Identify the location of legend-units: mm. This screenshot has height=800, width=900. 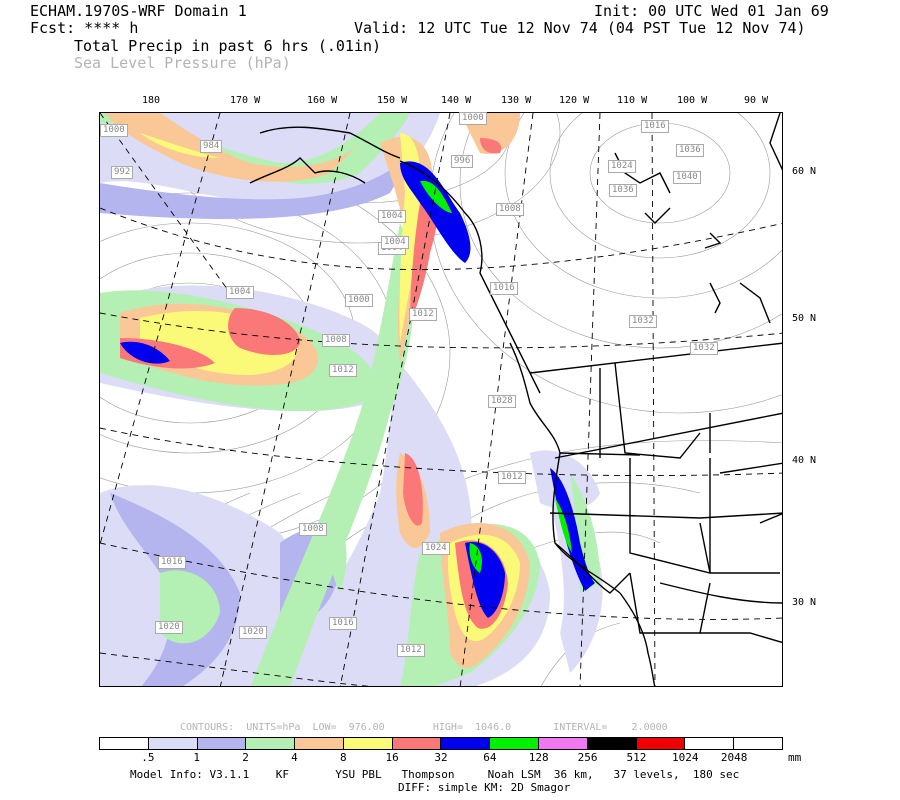
(795, 757).